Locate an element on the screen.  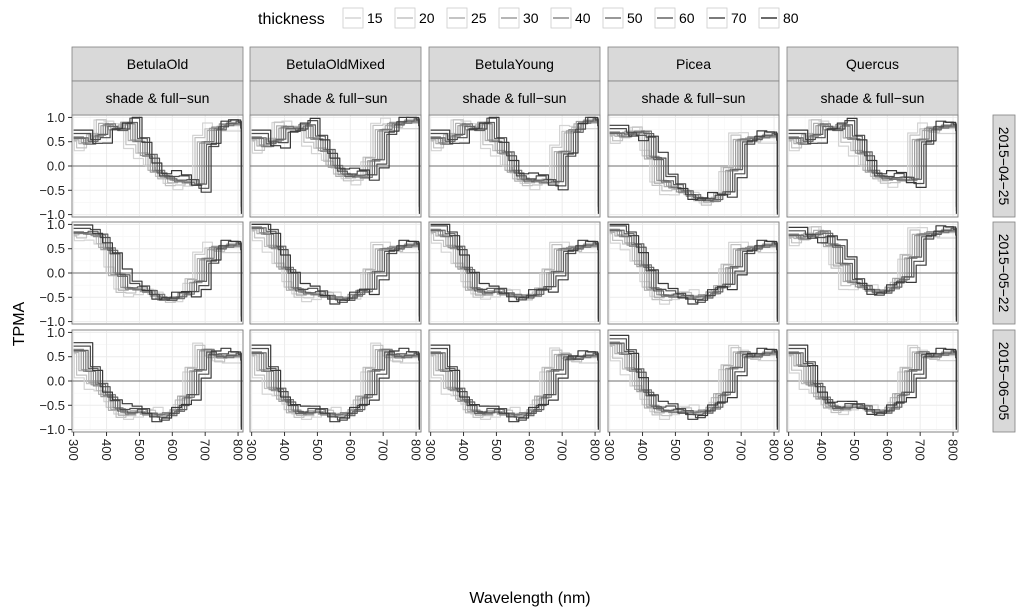
strip-sublabel-BetulaYoung is located at coordinates (514, 98).